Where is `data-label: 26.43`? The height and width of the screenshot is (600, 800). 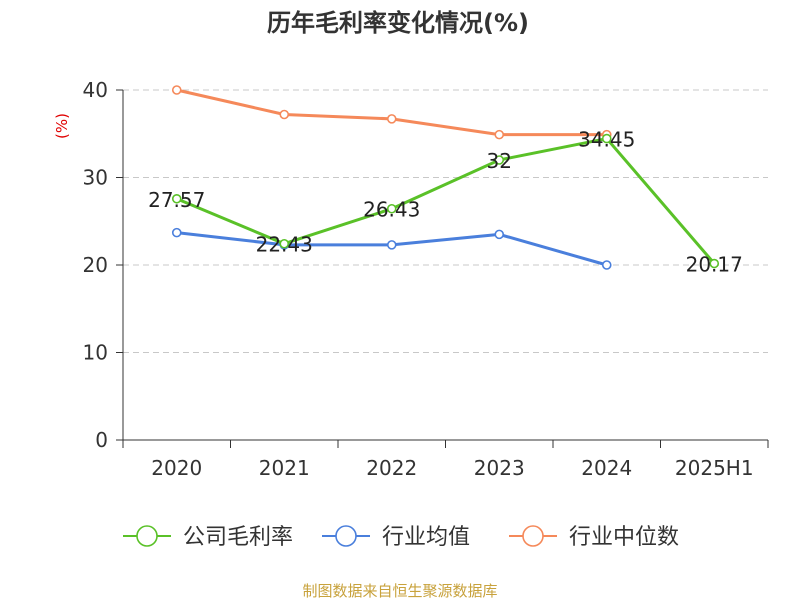
data-label: 26.43 is located at coordinates (391, 210).